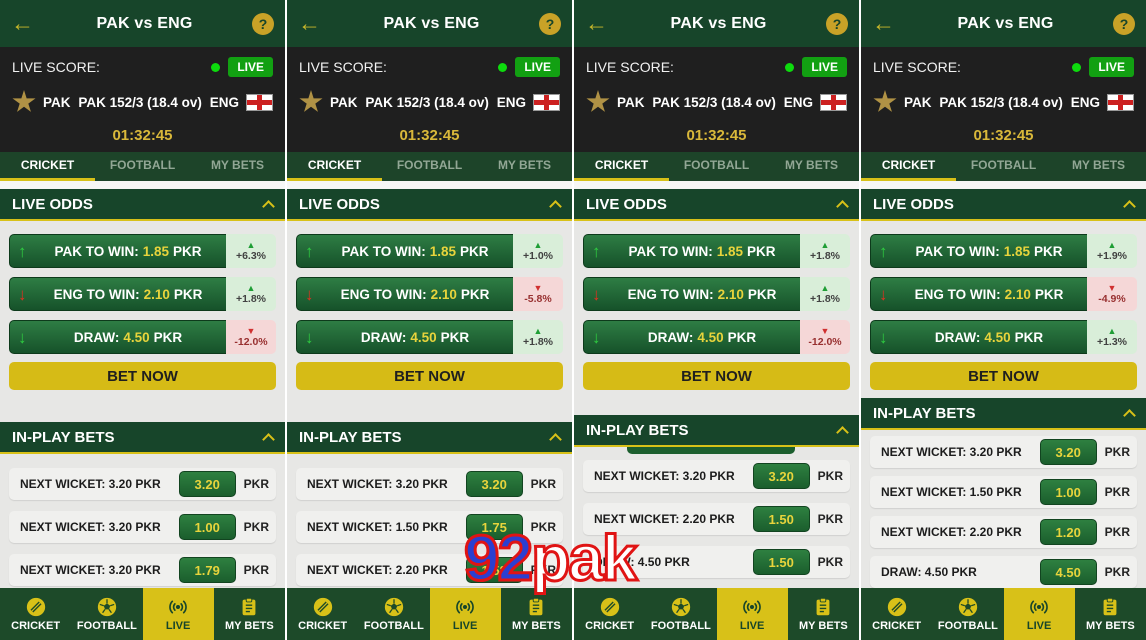  I want to click on page-title: PAK vs ENG, so click(431, 23).